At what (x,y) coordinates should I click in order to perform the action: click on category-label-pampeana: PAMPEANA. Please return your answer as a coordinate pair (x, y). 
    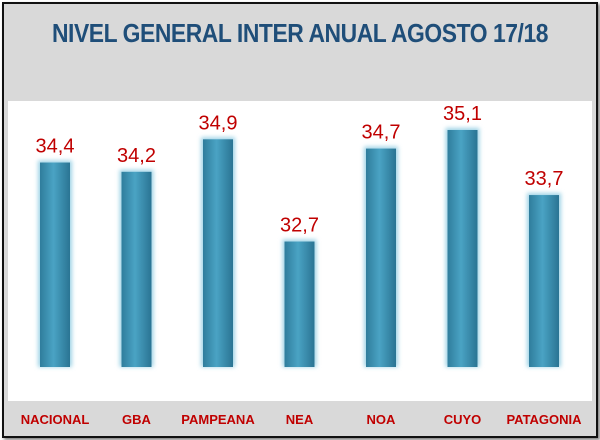
    Looking at the image, I should click on (218, 419).